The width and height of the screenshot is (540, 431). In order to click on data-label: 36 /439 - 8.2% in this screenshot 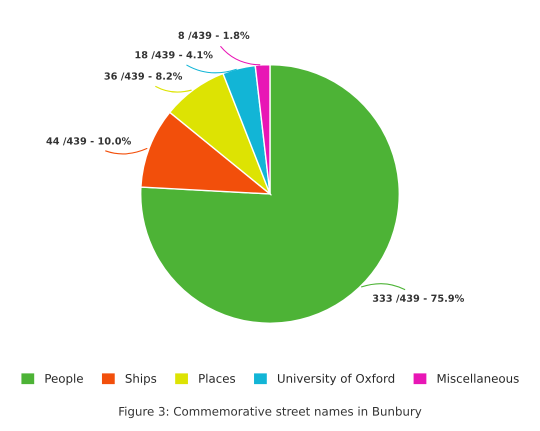, I will do `click(143, 76)`.